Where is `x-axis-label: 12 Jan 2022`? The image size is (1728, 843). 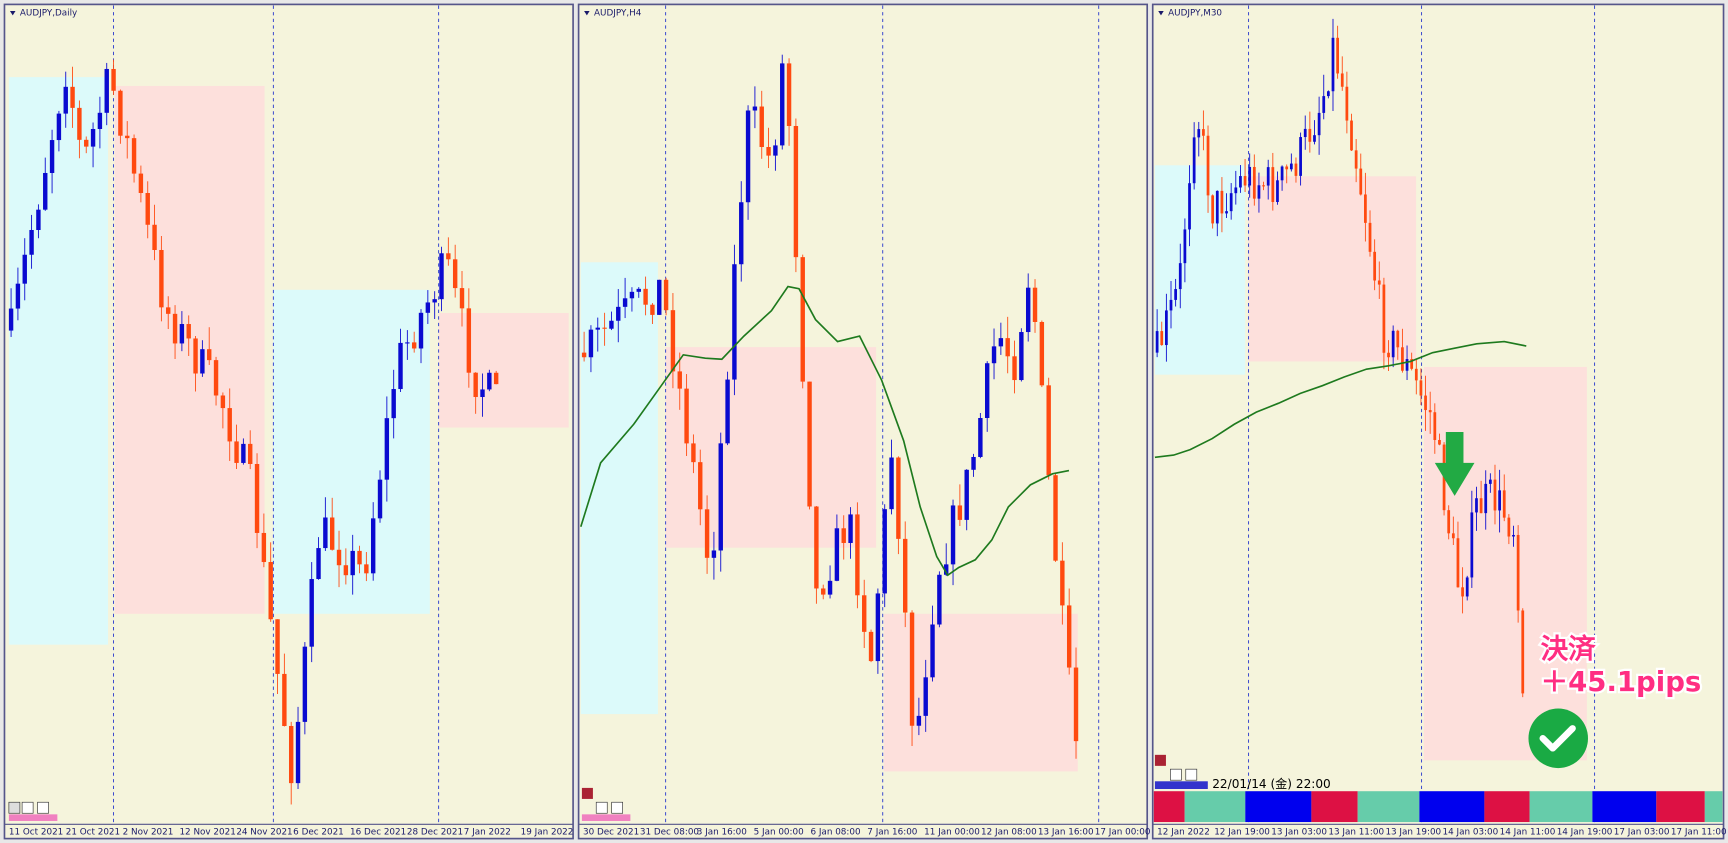 x-axis-label: 12 Jan 2022 is located at coordinates (1183, 832).